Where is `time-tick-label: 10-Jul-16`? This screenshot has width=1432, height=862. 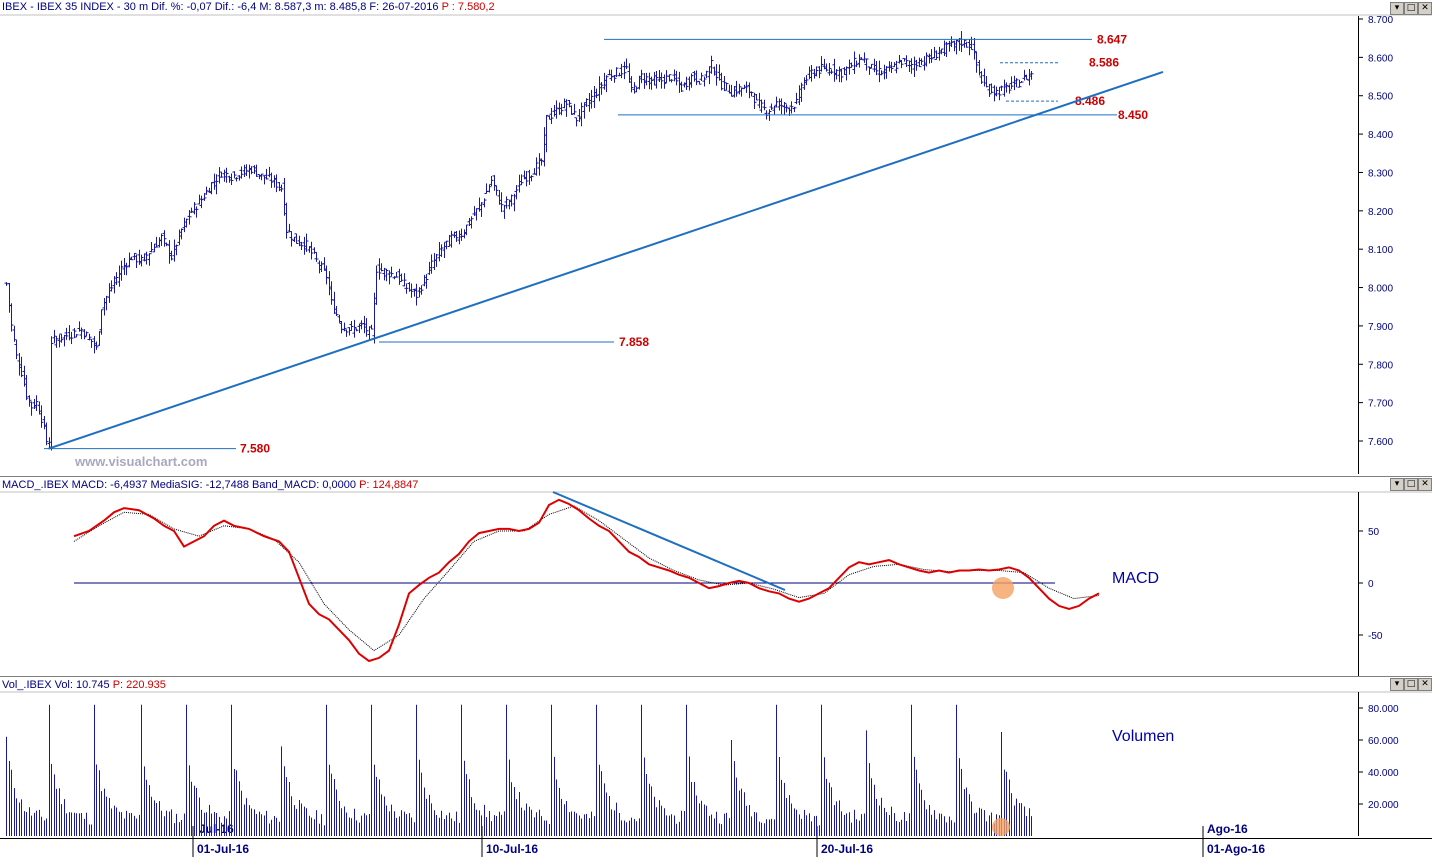
time-tick-label: 10-Jul-16 is located at coordinates (512, 849).